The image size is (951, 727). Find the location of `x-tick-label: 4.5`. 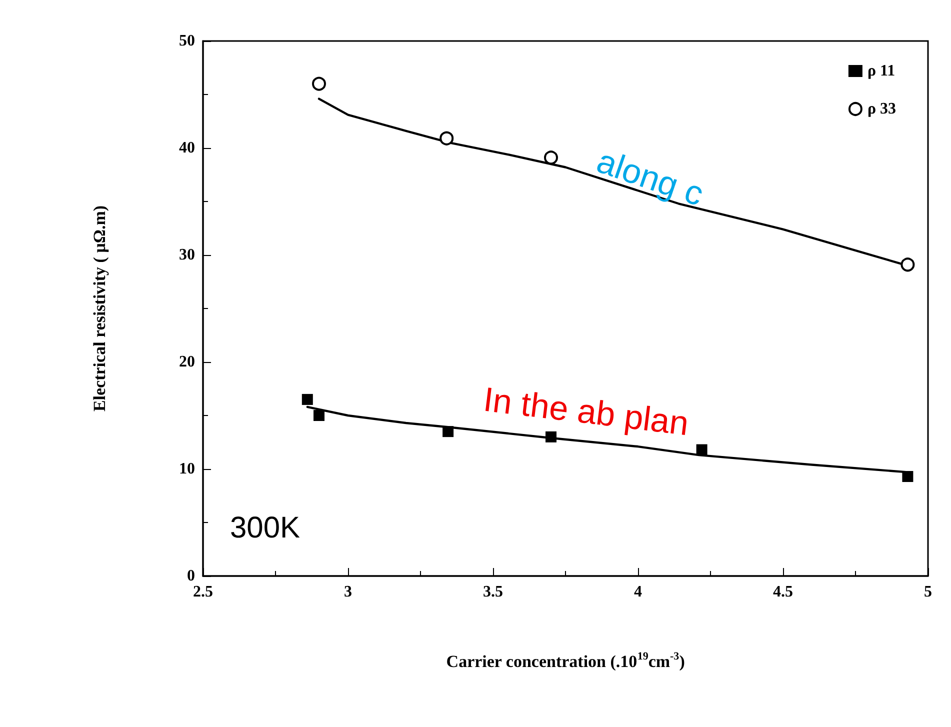

x-tick-label: 4.5 is located at coordinates (783, 592).